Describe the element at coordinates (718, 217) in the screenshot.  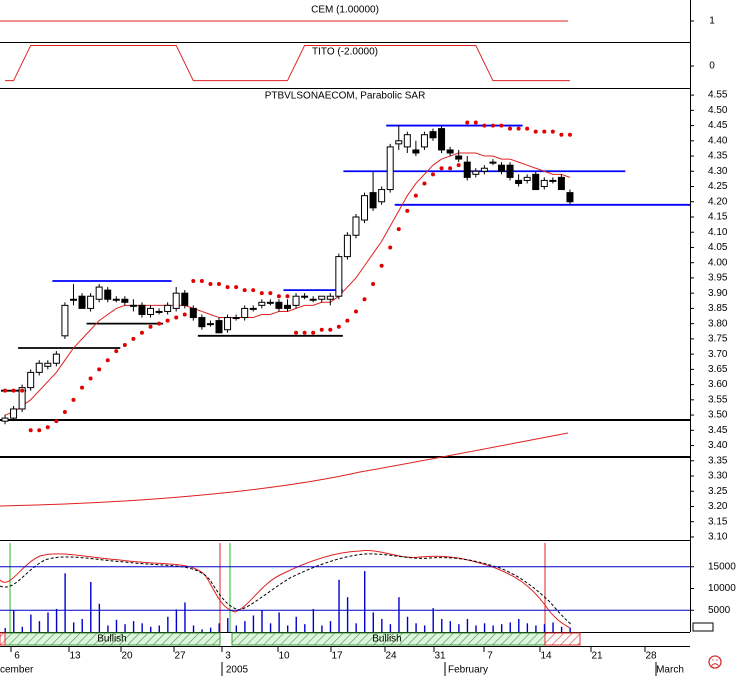
I see `y-tick-label: 4.15` at that location.